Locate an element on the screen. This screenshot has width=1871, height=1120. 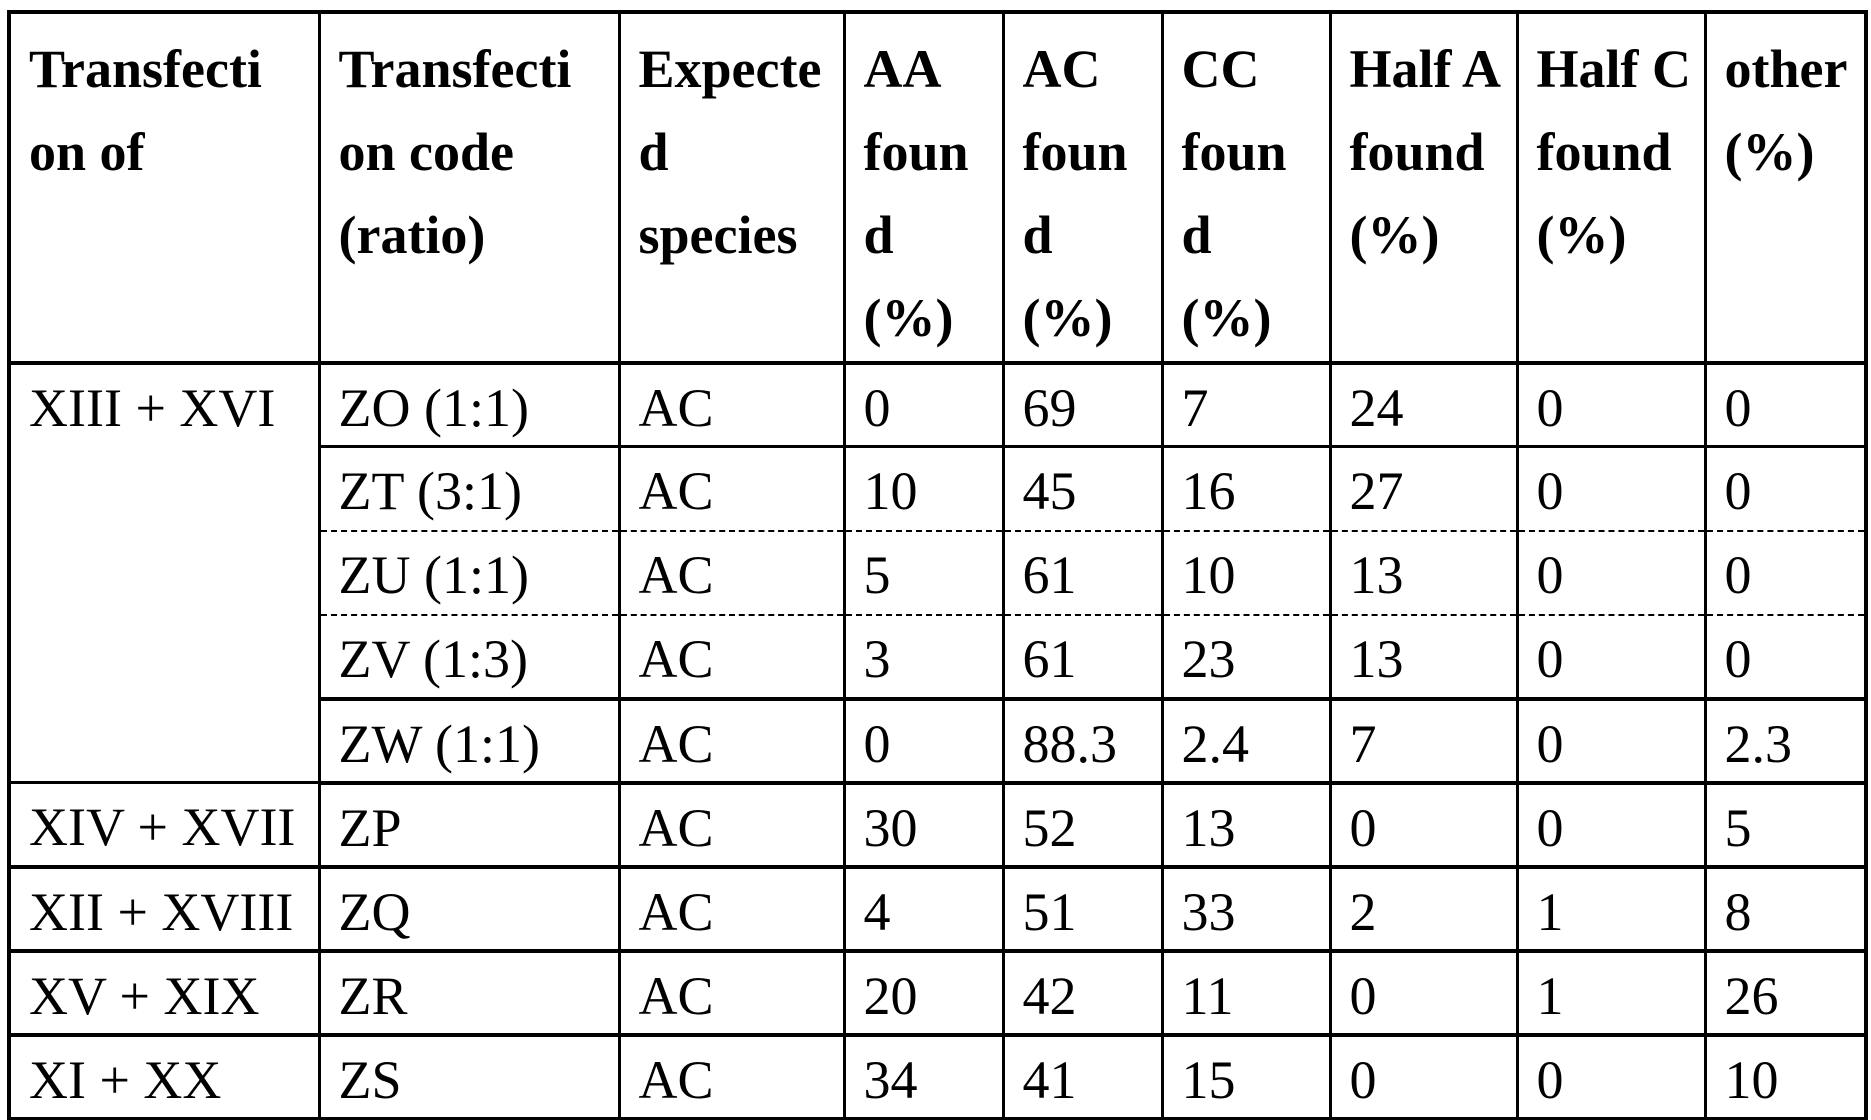
table-row-zv: ZV (1:3) AC 3 61 23 13 0 0 is located at coordinates (938, 657).